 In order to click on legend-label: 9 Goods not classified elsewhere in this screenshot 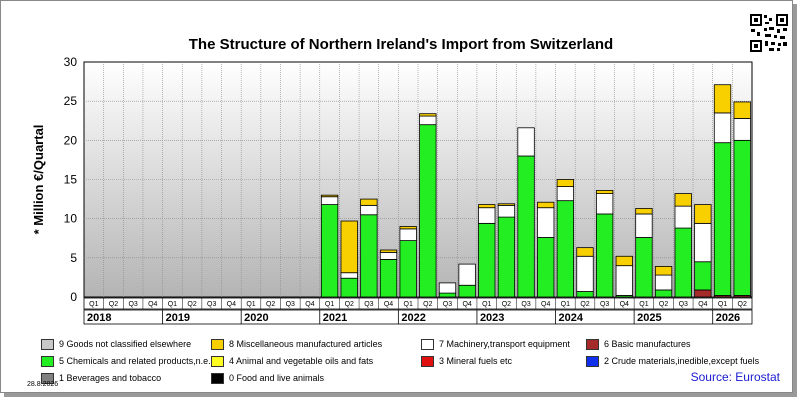, I will do `click(125, 344)`.